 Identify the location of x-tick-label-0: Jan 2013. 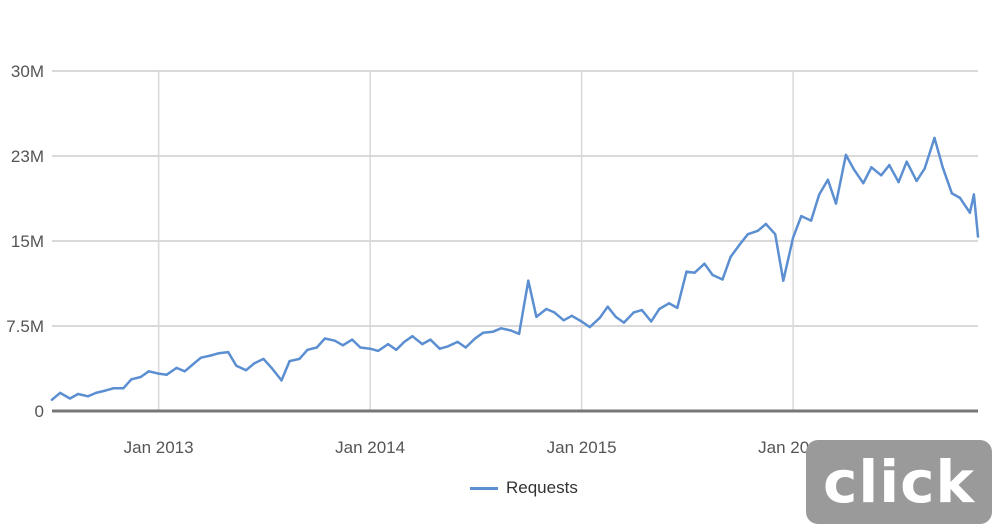
(159, 447).